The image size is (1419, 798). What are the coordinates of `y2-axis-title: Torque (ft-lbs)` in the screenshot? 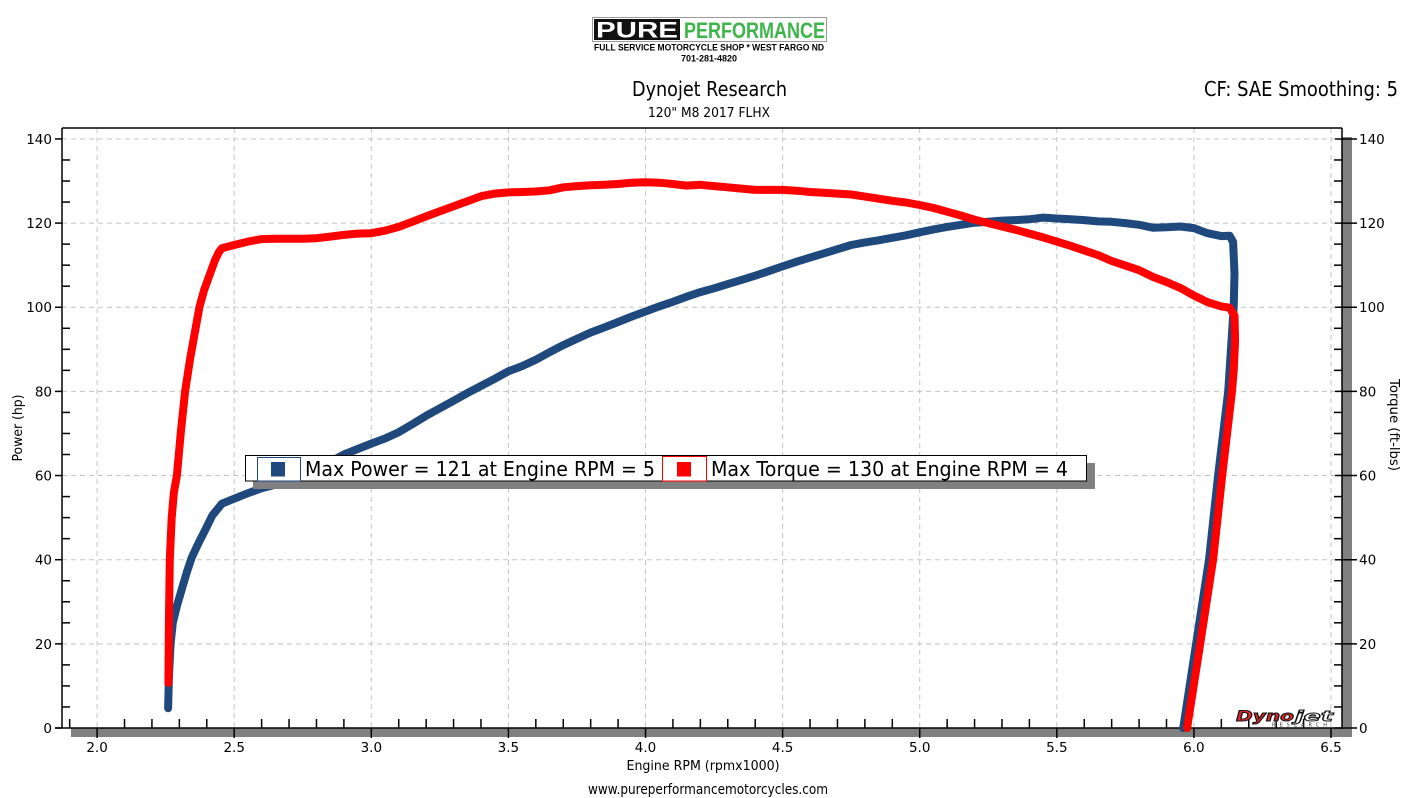 It's located at (1393, 424).